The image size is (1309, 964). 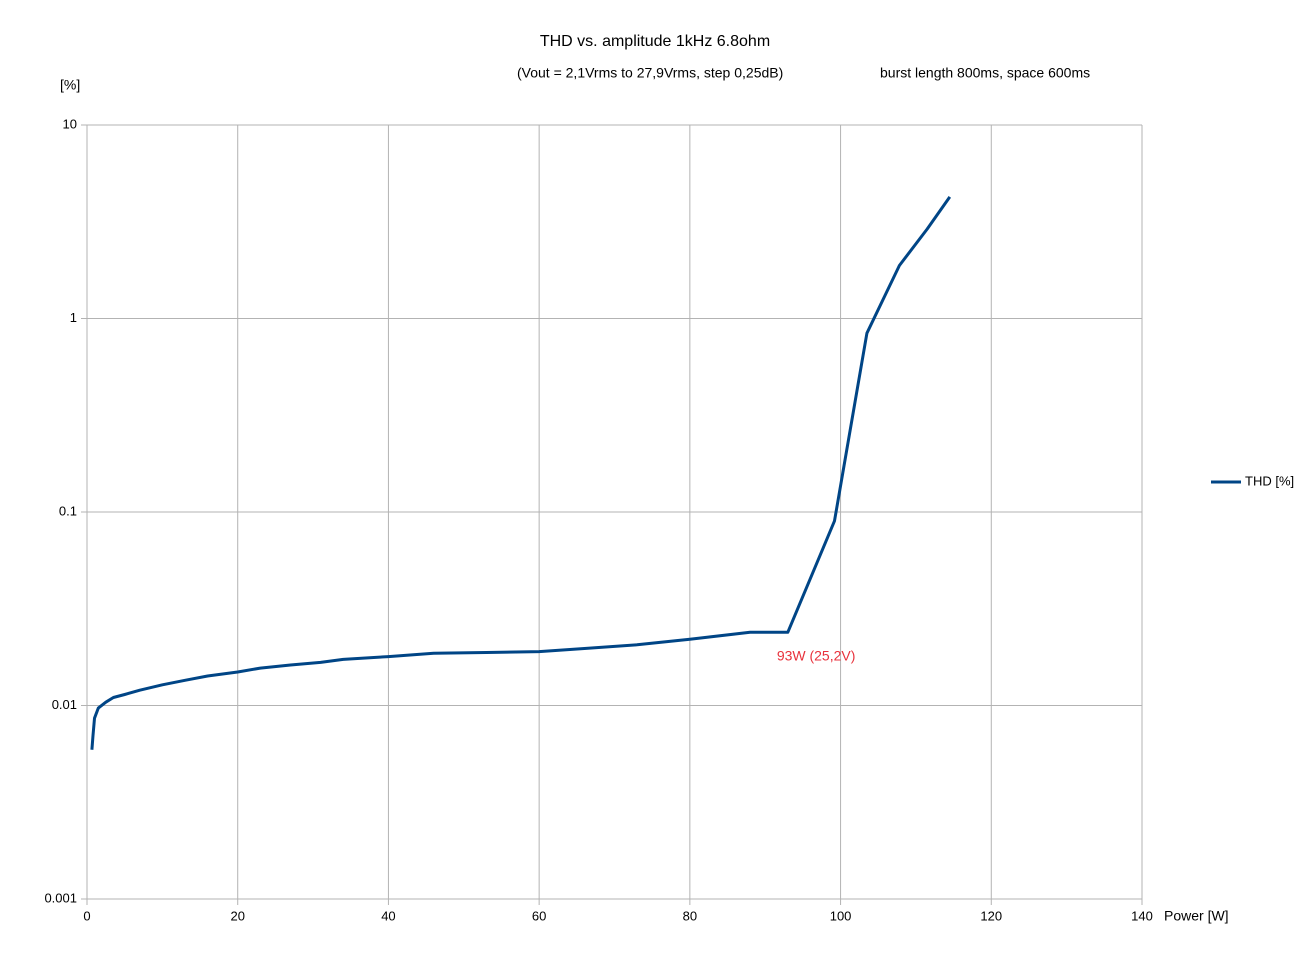 What do you see at coordinates (70, 123) in the screenshot?
I see `y-tick-label: 10` at bounding box center [70, 123].